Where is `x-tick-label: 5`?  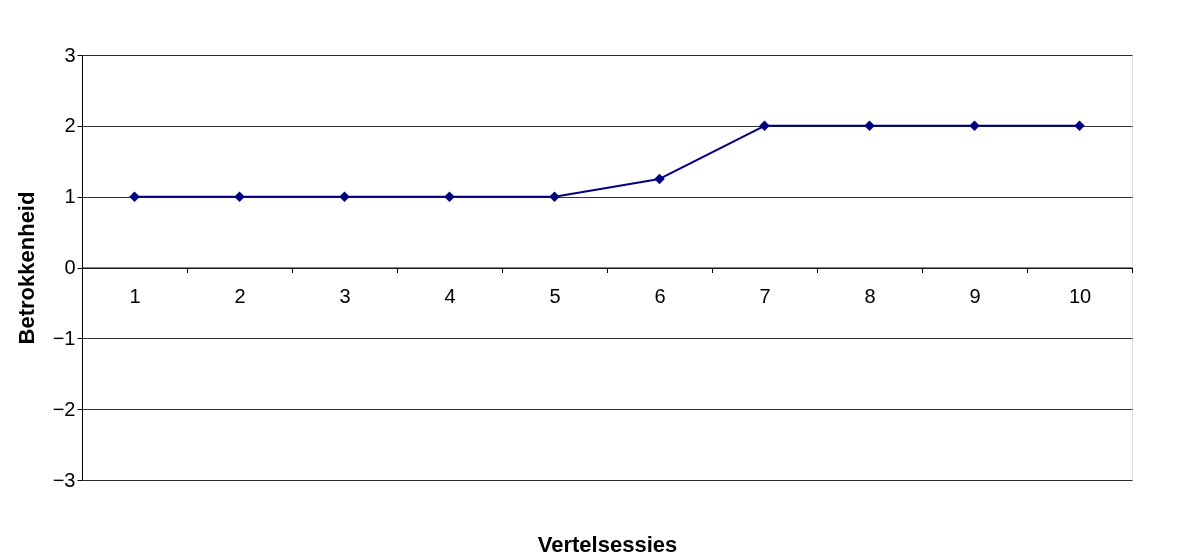
x-tick-label: 5 is located at coordinates (555, 296).